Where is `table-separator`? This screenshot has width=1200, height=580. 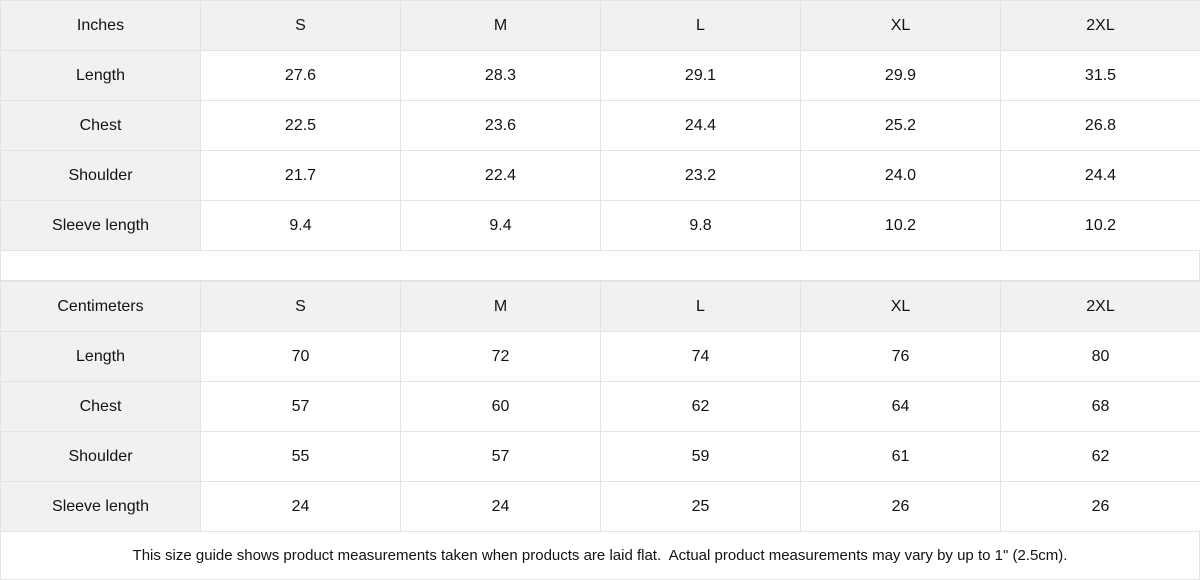 table-separator is located at coordinates (600, 266).